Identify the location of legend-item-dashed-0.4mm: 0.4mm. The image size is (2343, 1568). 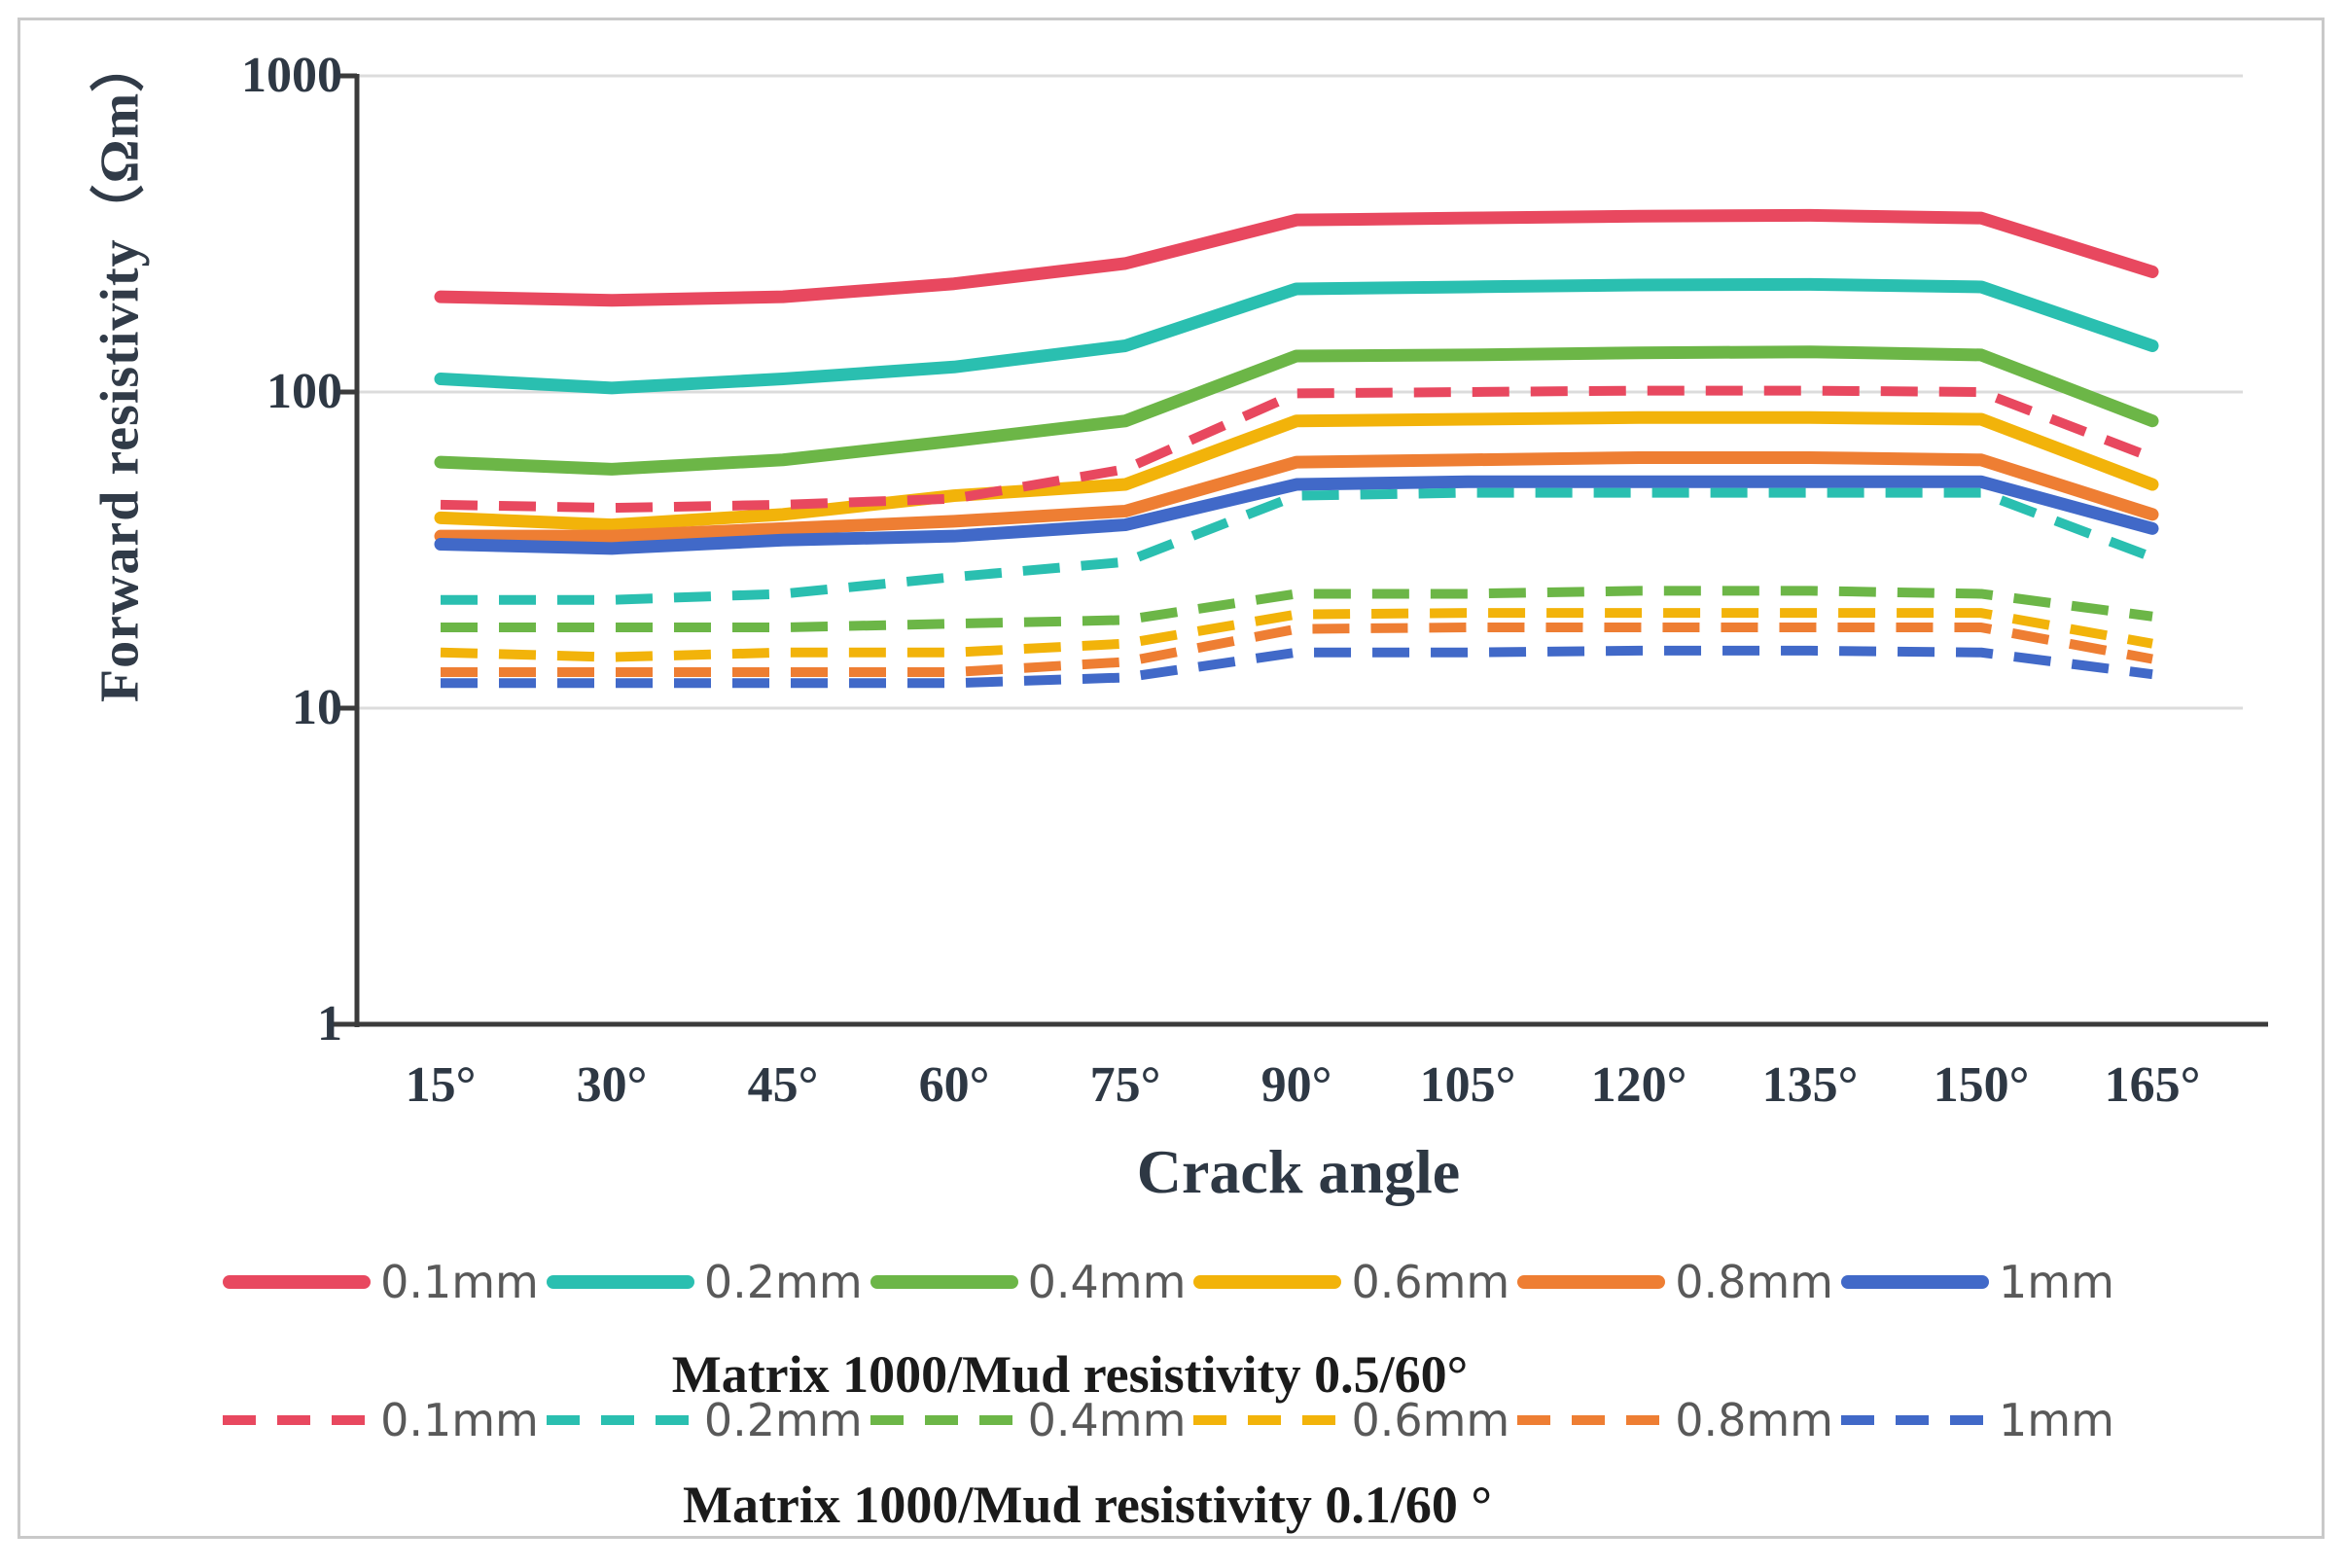
(1031, 1420).